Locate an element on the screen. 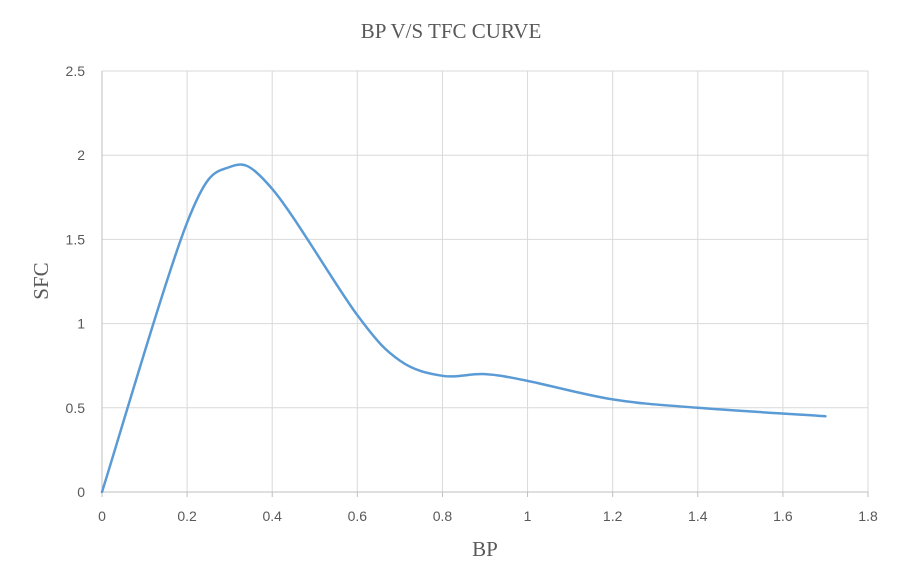  x-tick-label: 0 is located at coordinates (102, 516).